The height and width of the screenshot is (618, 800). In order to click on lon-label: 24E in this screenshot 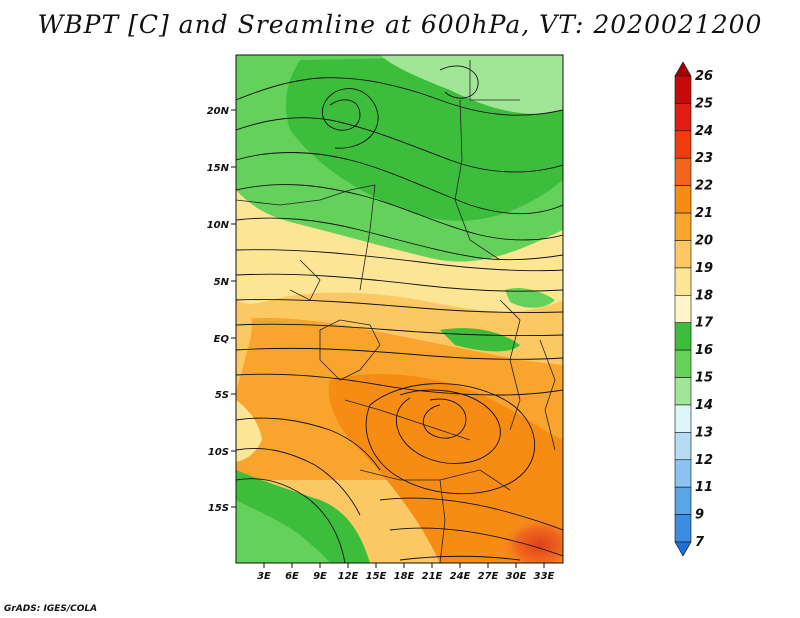, I will do `click(460, 576)`.